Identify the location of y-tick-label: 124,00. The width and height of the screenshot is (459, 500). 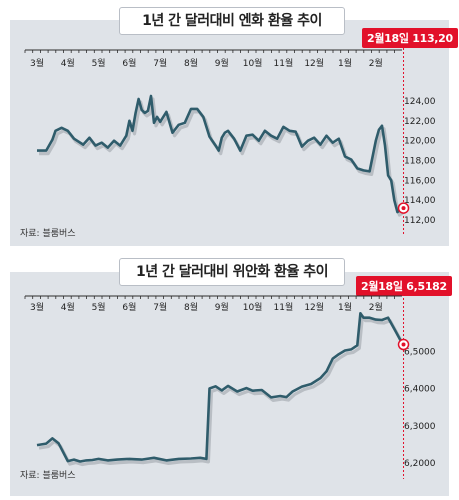
(420, 102).